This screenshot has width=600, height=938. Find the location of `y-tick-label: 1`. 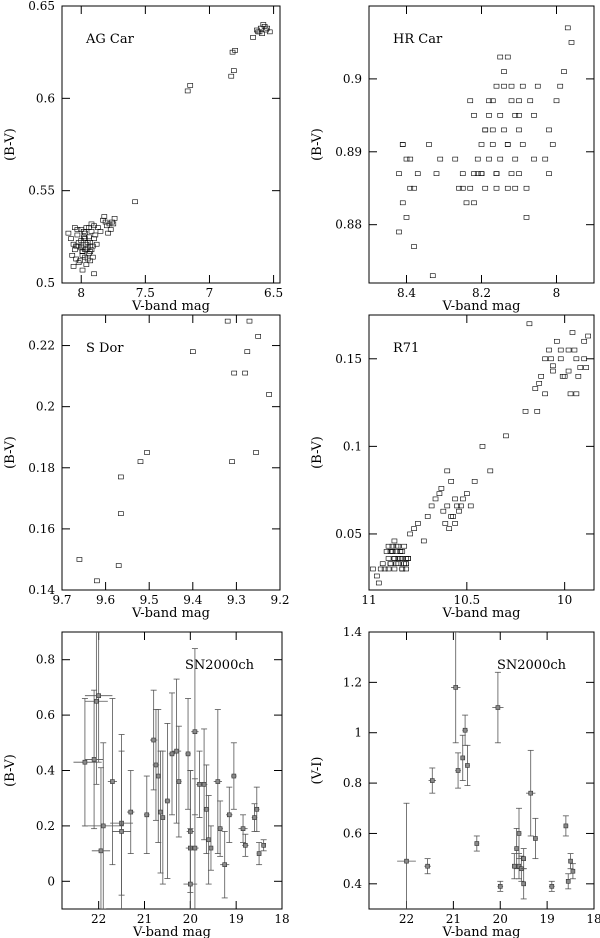

y-tick-label: 1 is located at coordinates (358, 733).